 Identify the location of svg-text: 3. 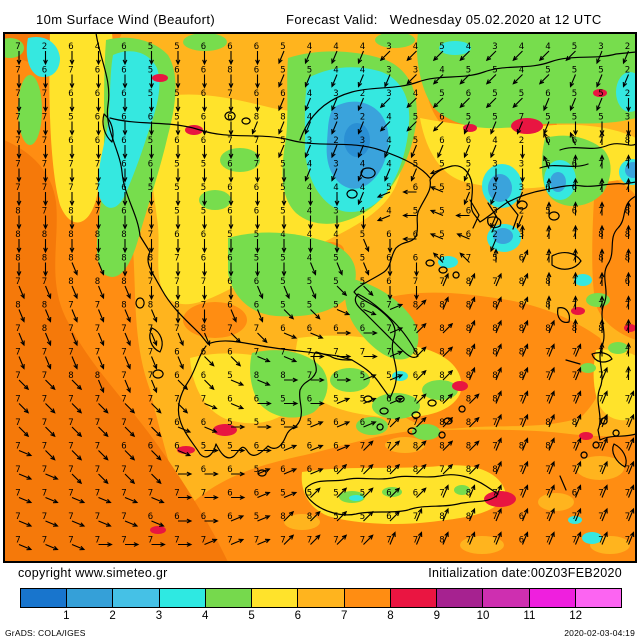
(388, 47).